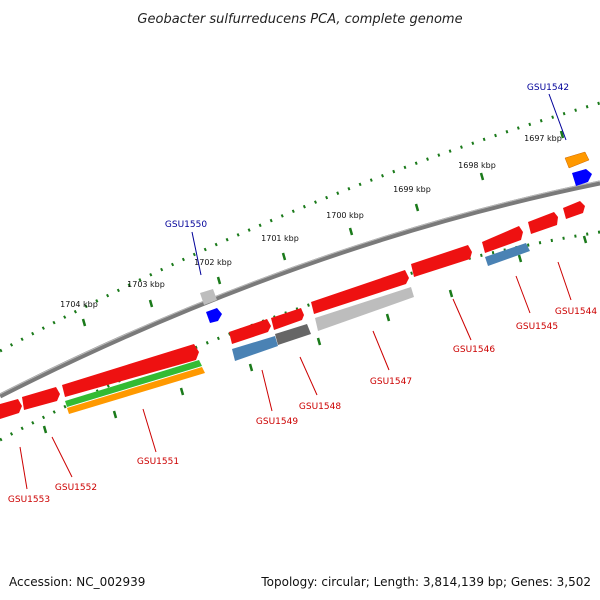 The height and width of the screenshot is (600, 600). What do you see at coordinates (213, 262) in the screenshot?
I see `scale-label: 1702 kbp` at bounding box center [213, 262].